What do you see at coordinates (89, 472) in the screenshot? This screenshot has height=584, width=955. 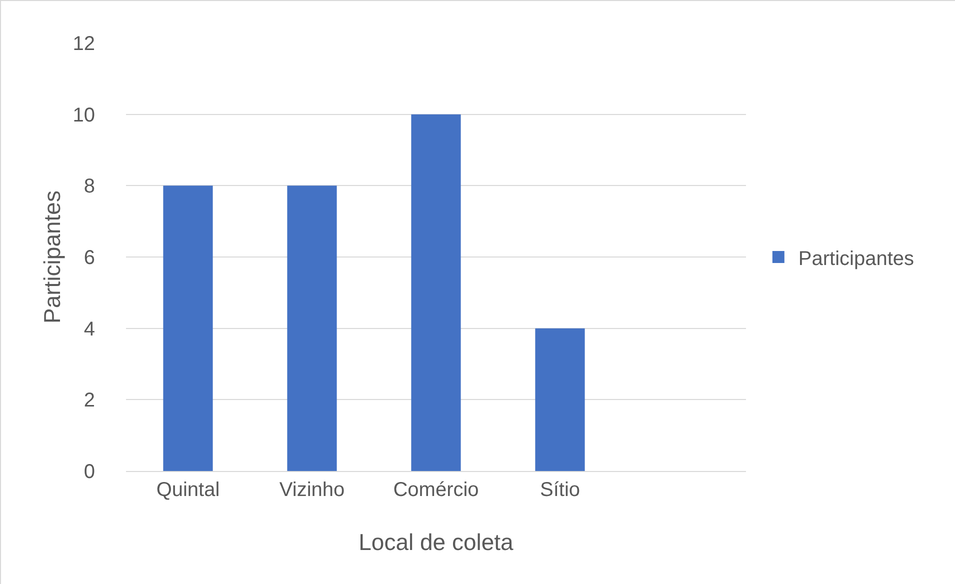 I see `y-tick-label: 0` at bounding box center [89, 472].